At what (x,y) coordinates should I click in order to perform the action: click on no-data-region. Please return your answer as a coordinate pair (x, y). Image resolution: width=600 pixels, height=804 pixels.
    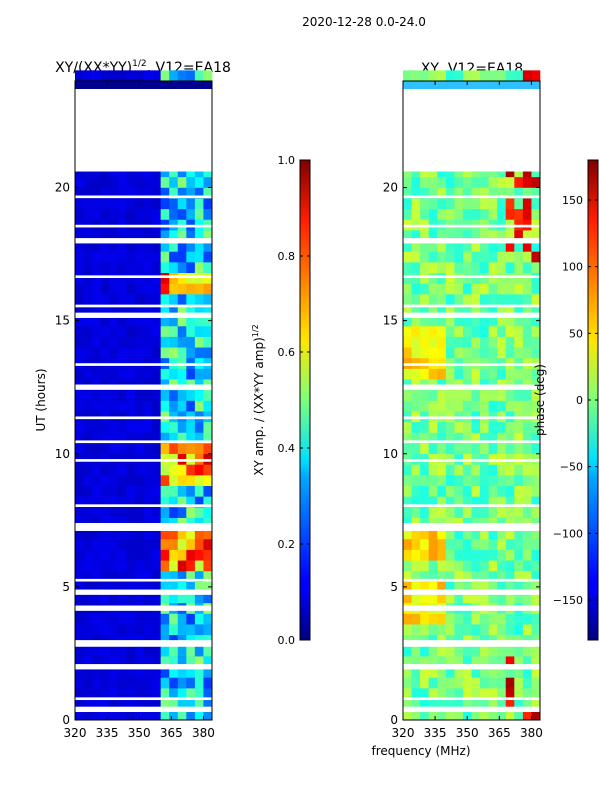
    Looking at the image, I should click on (143, 130).